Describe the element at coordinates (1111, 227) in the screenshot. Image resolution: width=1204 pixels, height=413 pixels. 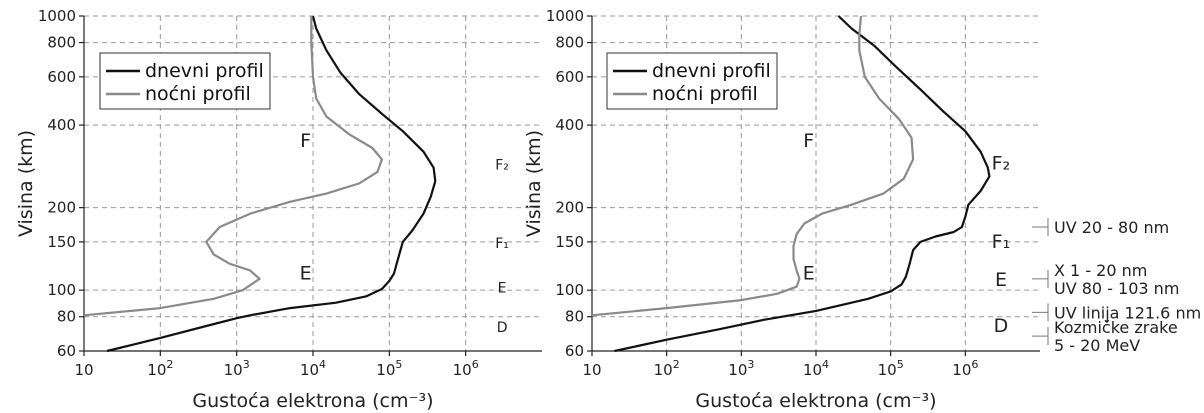
I see `annotation-text: UV 20 - 80 nm` at that location.